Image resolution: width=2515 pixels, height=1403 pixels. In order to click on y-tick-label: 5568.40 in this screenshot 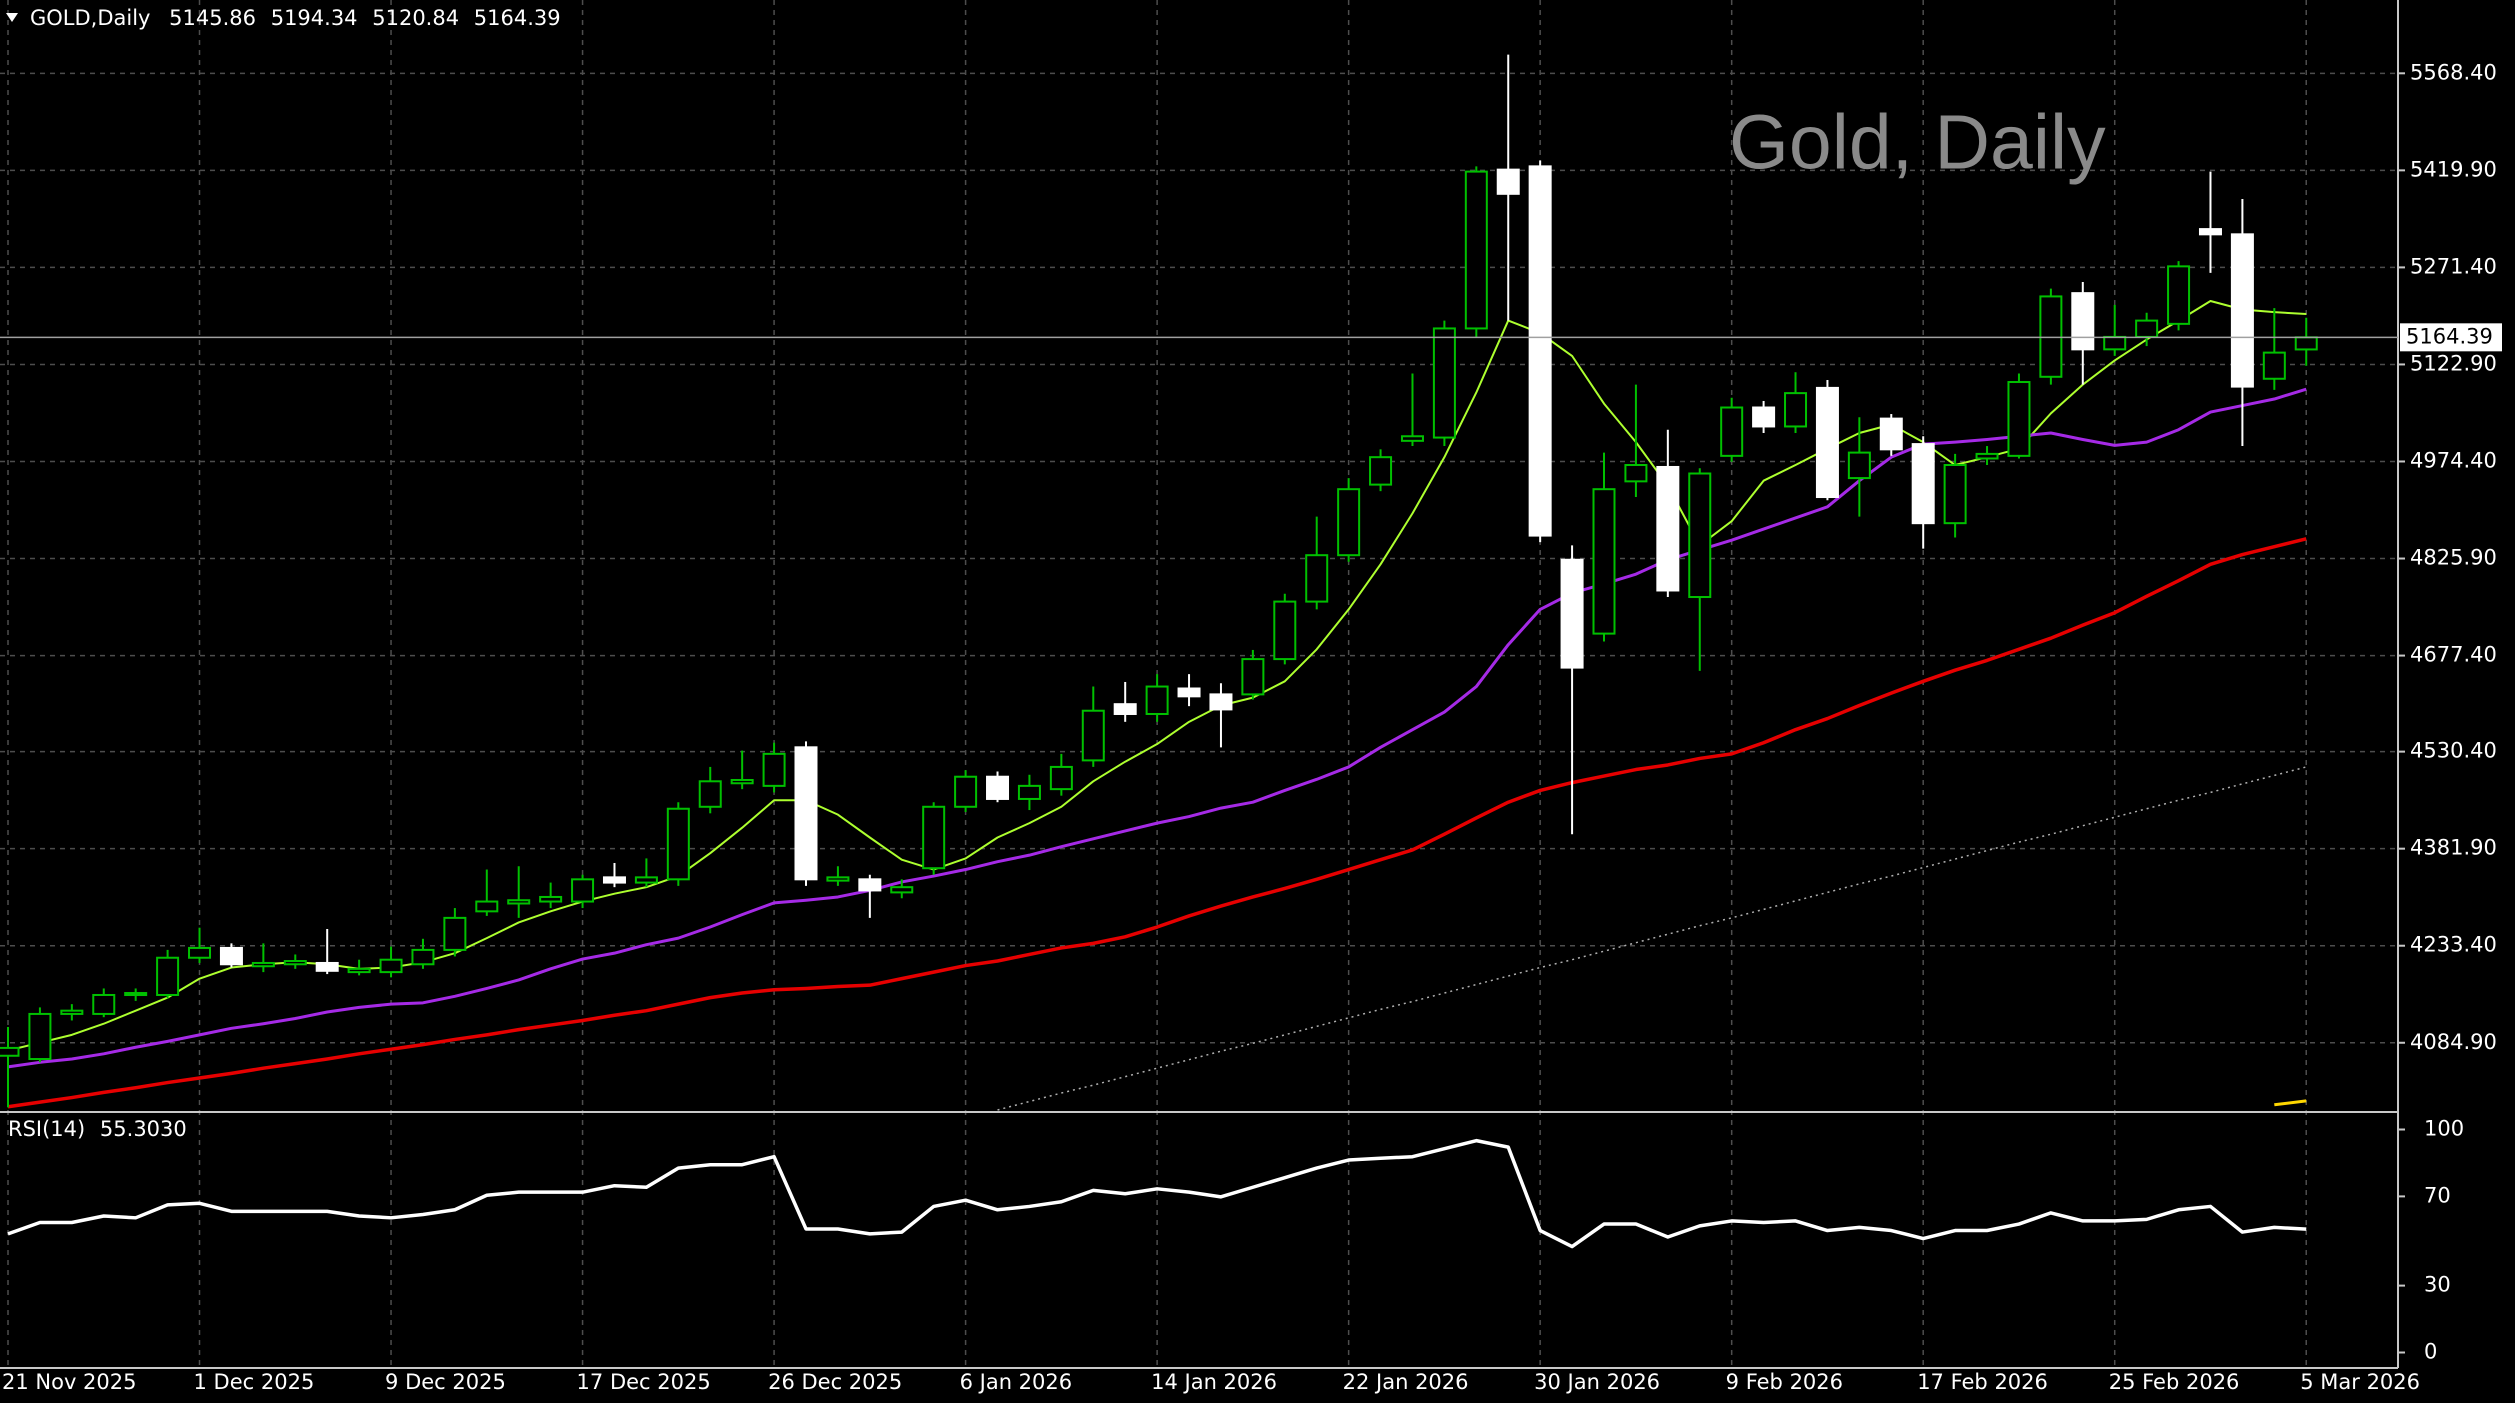, I will do `click(2453, 72)`.